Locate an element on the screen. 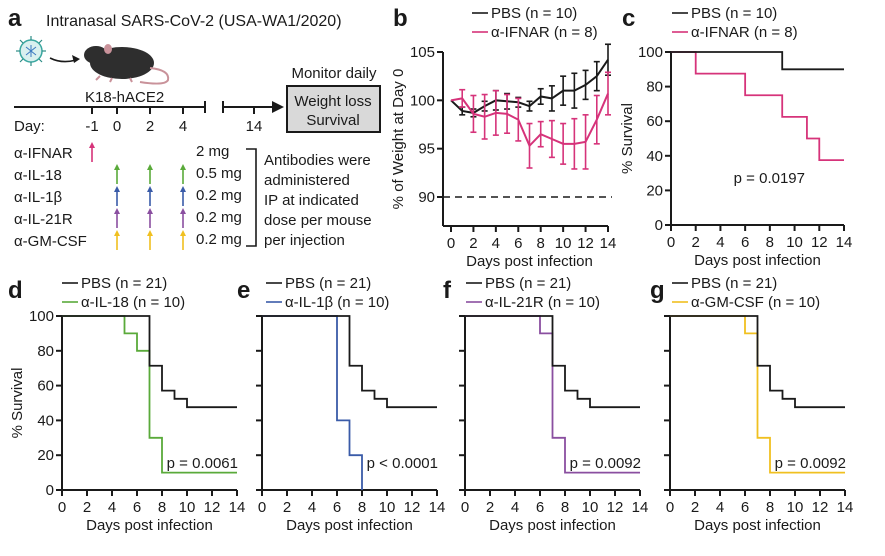 The image size is (885, 556). treatment-label: α-IL-1β is located at coordinates (38, 197).